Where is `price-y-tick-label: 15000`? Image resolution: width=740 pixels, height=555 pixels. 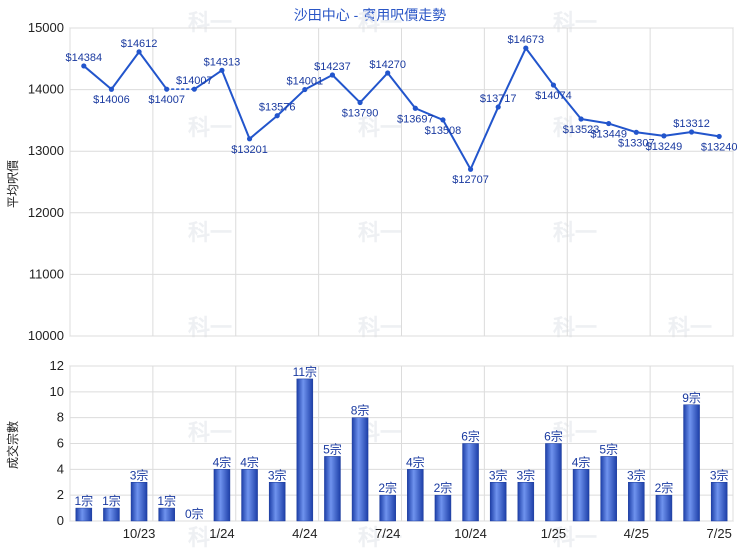 price-y-tick-label: 15000 is located at coordinates (46, 27).